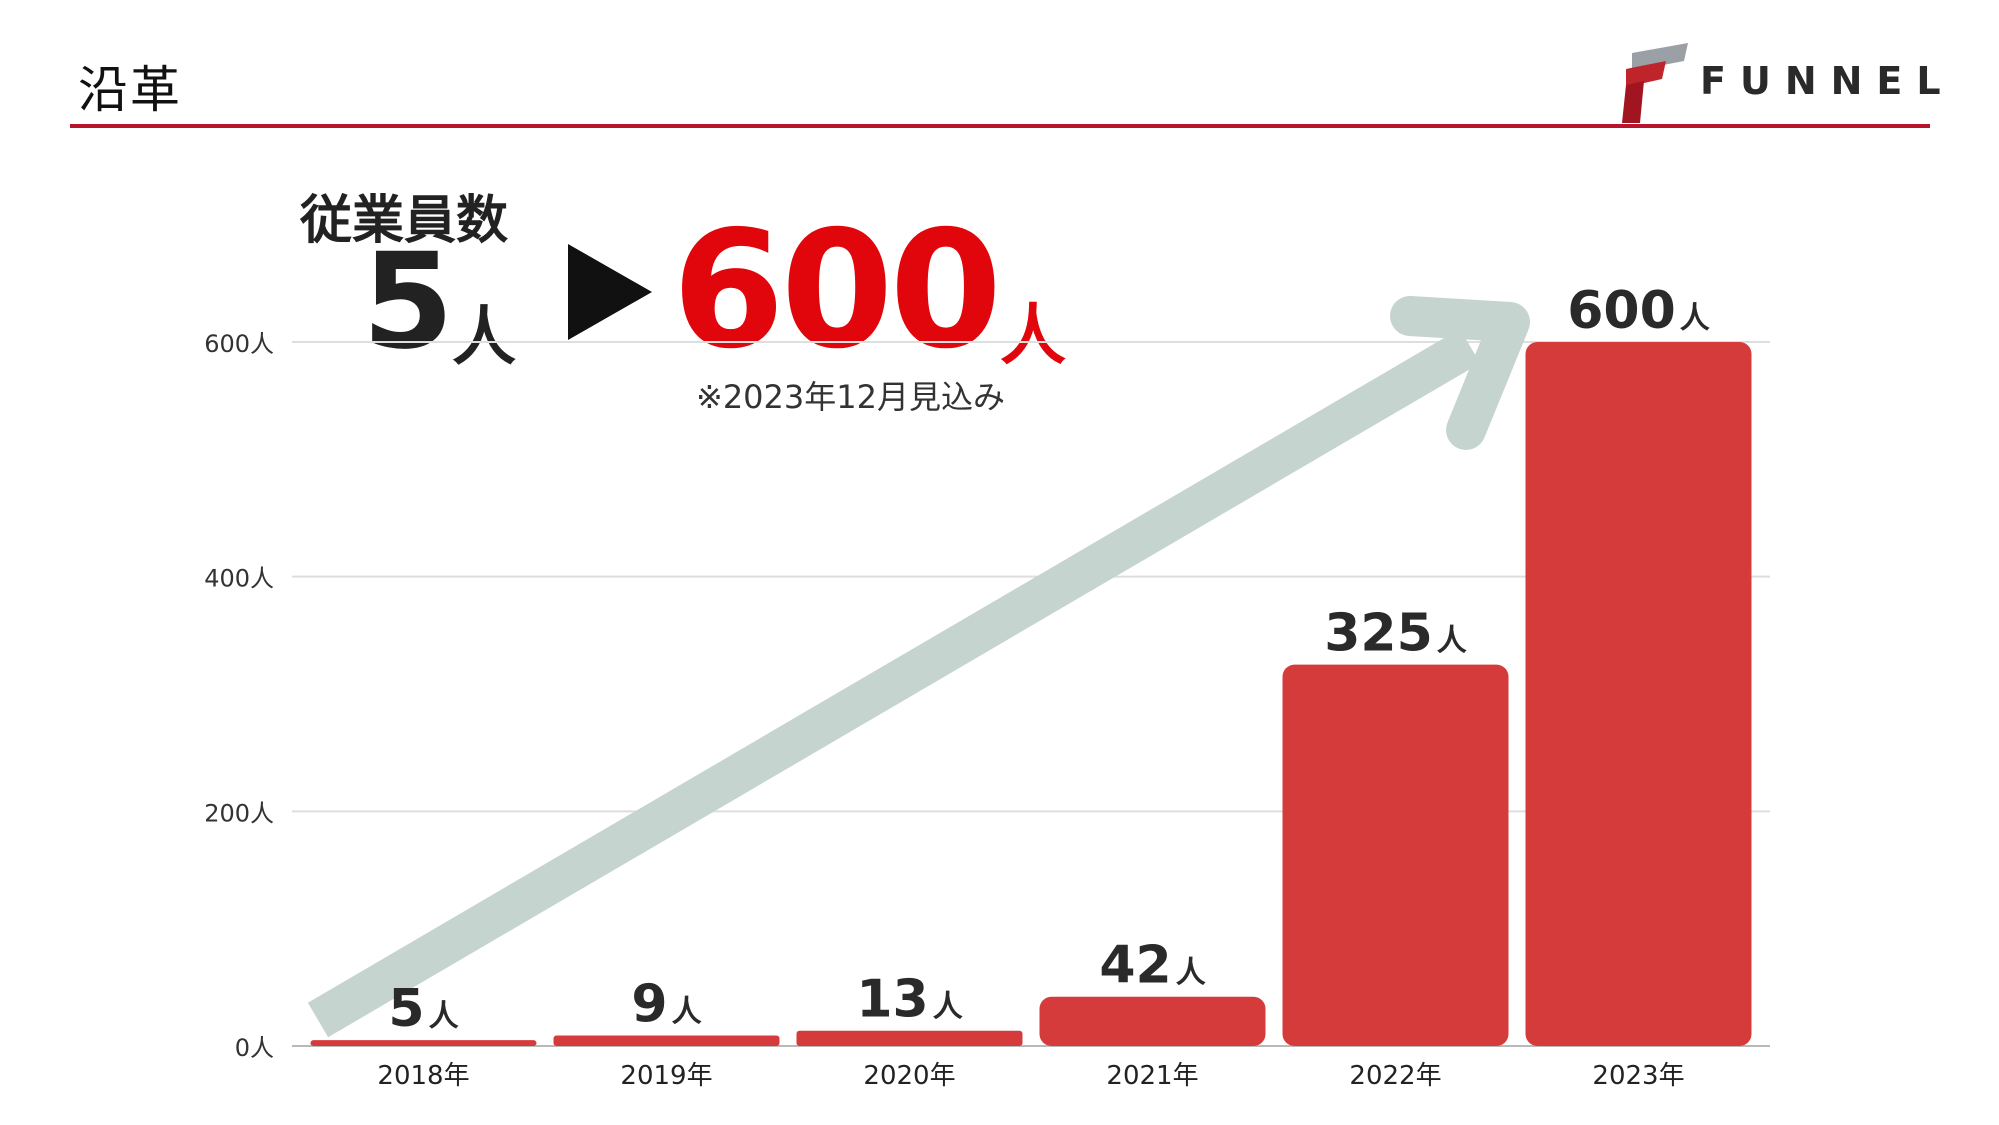  I want to click on data-label-value: 42, so click(1135, 966).